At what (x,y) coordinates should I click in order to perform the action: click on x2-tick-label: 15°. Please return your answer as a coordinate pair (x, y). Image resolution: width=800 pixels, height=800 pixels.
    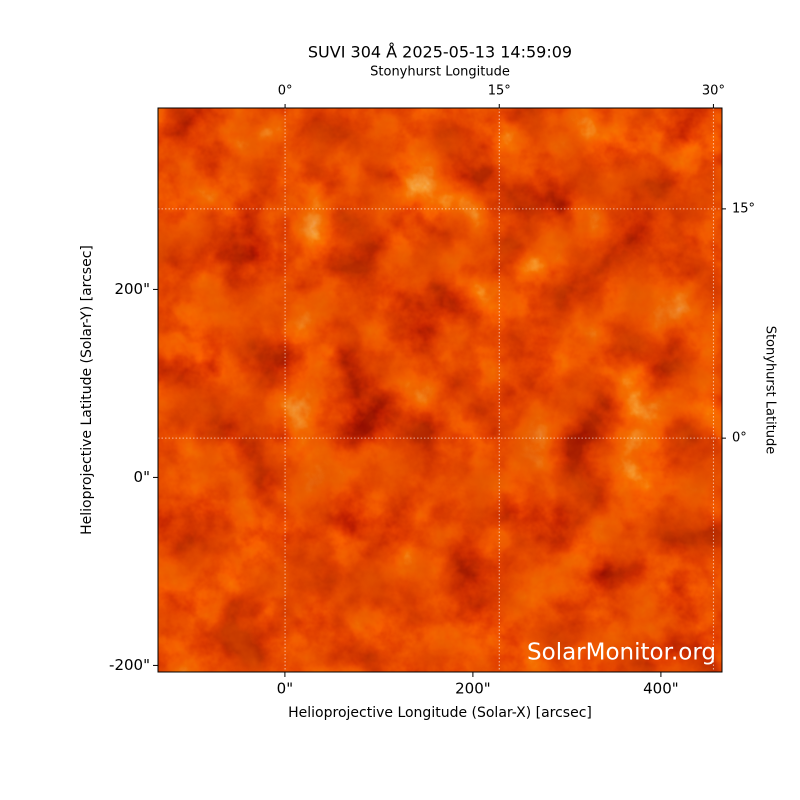
    Looking at the image, I should click on (499, 91).